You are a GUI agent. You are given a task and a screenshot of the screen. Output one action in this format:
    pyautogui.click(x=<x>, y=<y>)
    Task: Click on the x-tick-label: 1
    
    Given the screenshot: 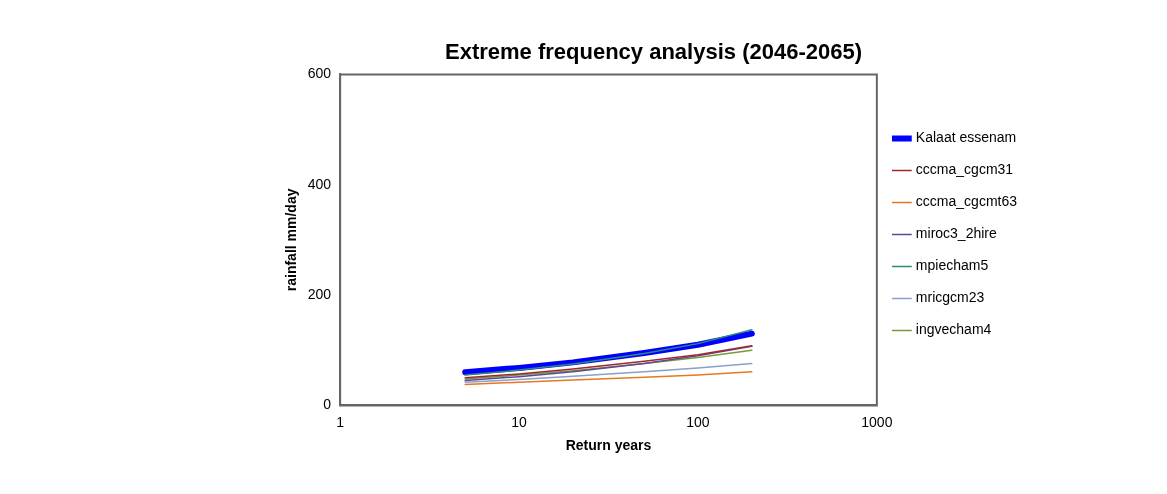 What is the action you would take?
    pyautogui.click(x=340, y=421)
    